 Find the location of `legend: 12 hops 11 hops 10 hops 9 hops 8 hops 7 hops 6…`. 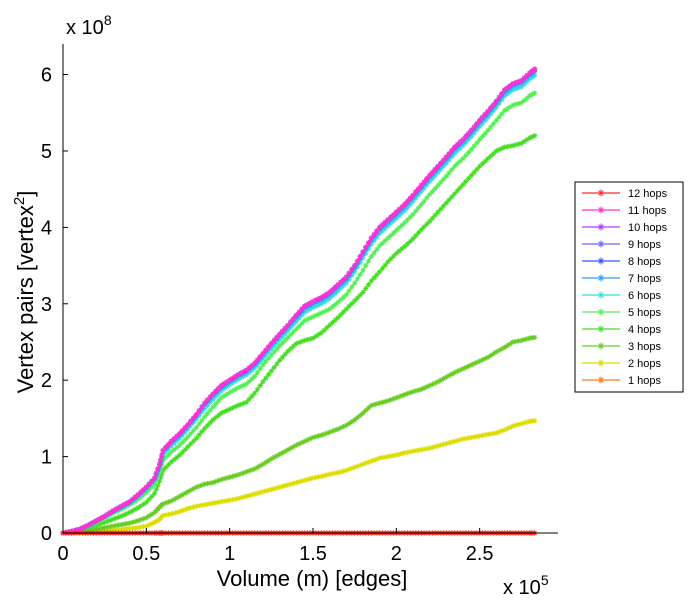

legend: 12 hops 11 hops 10 hops 9 hops 8 hops 7 hops 6… is located at coordinates (629, 287).